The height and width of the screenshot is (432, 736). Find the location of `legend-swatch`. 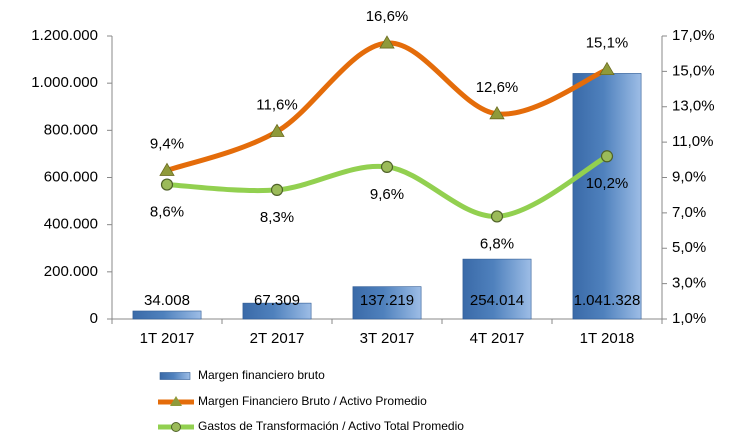

legend-swatch is located at coordinates (175, 376).